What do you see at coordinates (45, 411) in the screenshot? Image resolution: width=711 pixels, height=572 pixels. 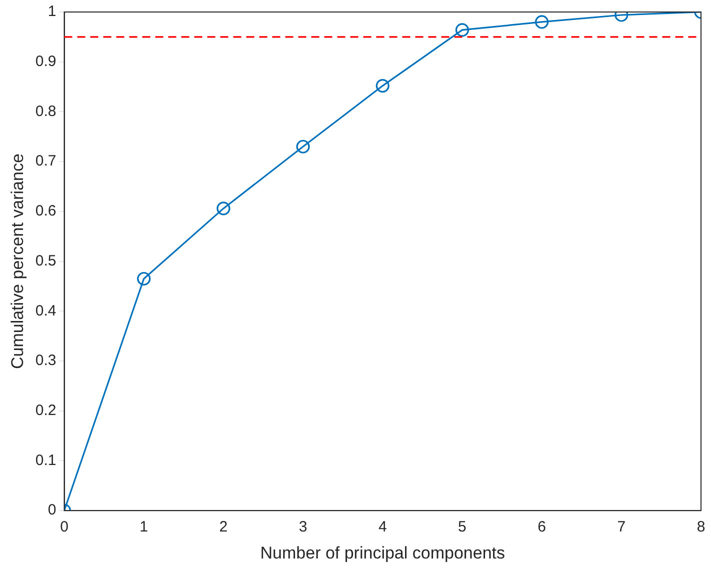 I see `y-tick-label: 0.2` at bounding box center [45, 411].